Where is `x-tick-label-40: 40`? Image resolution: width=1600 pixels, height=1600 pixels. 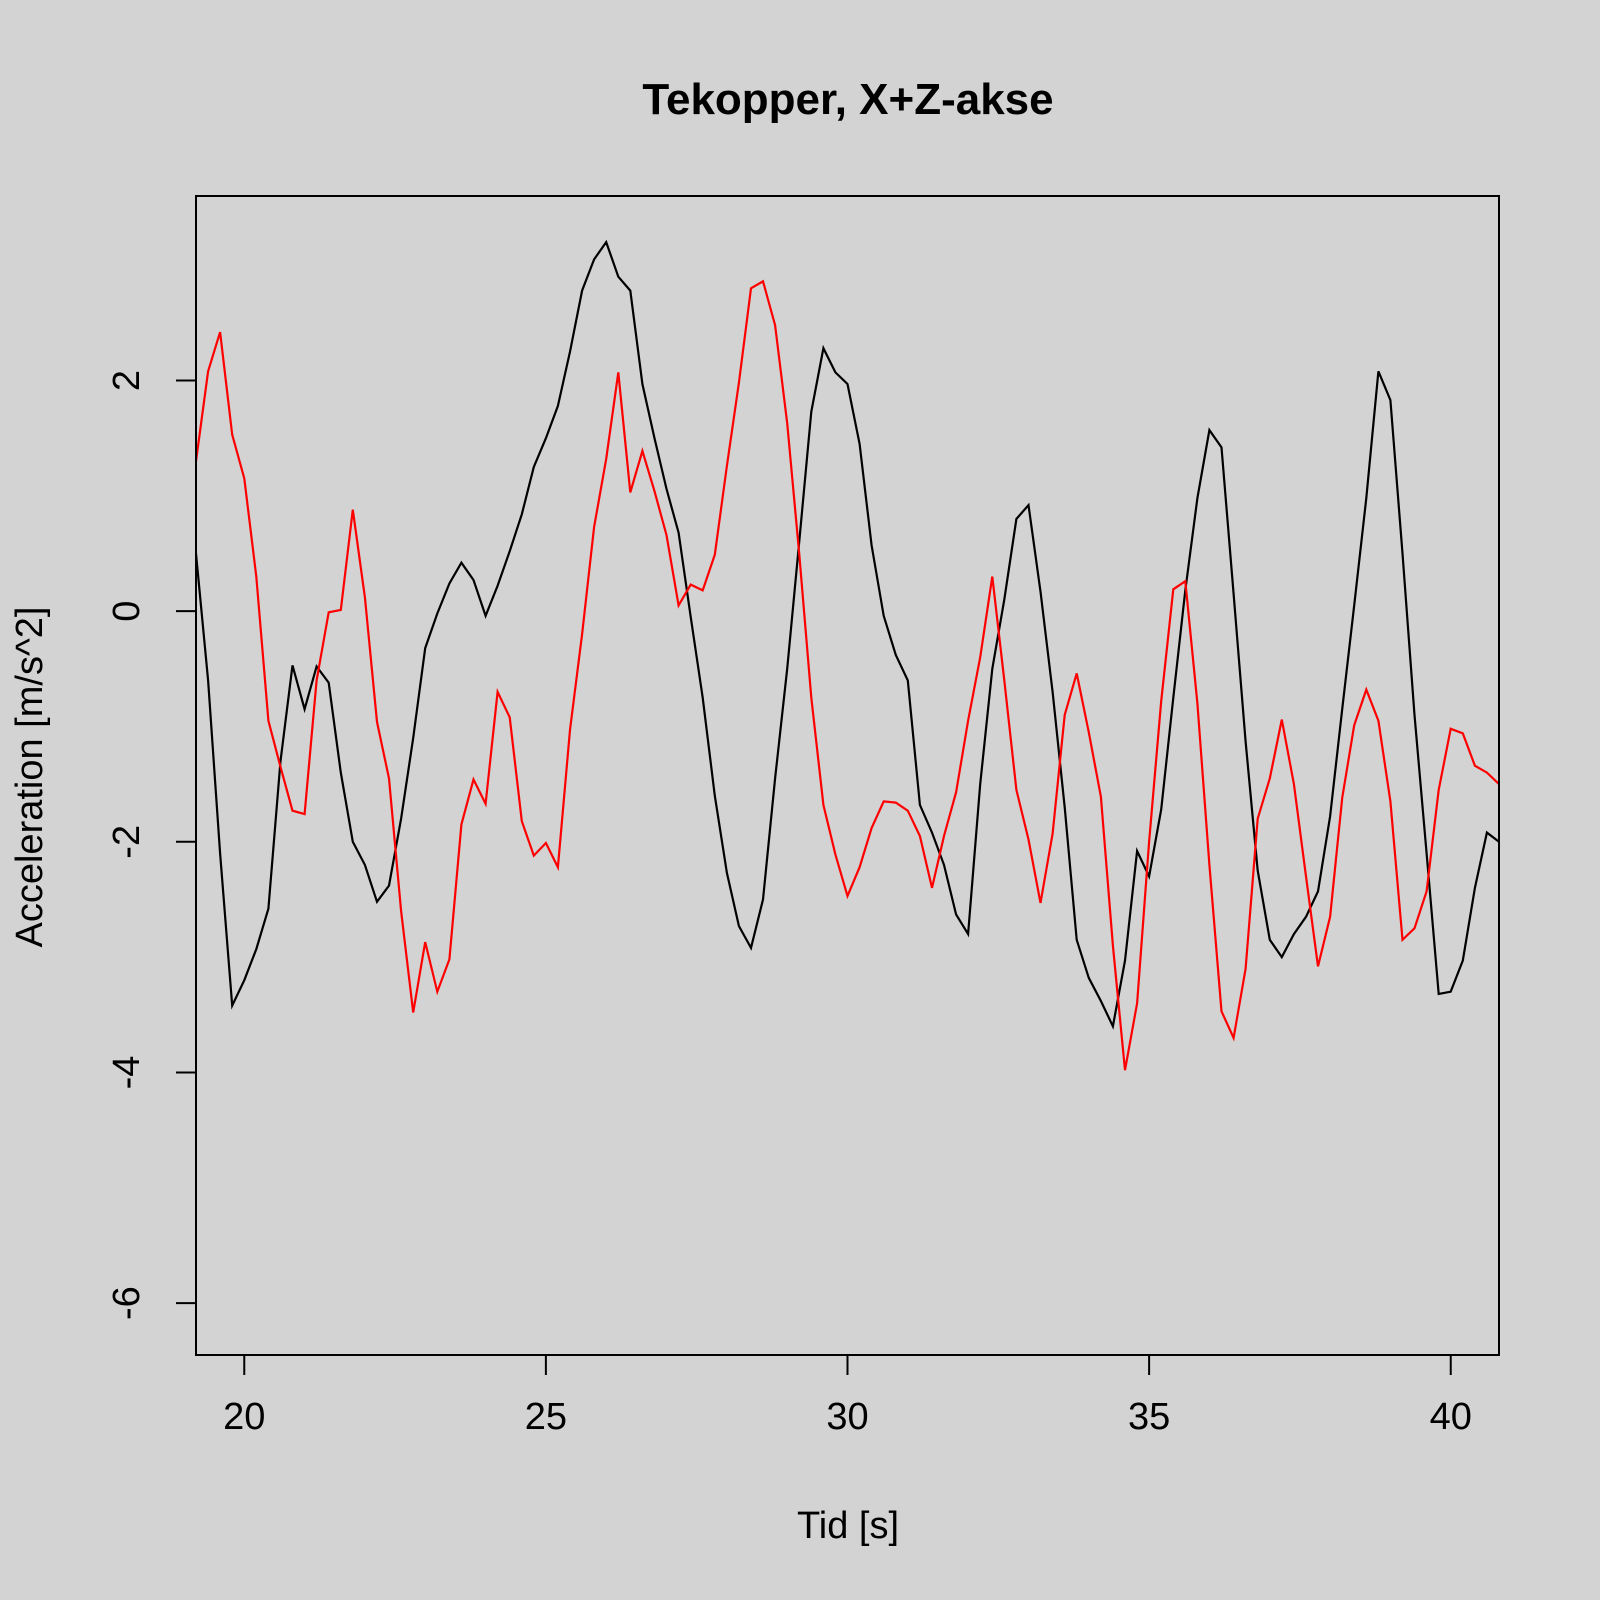
x-tick-label-40: 40 is located at coordinates (1451, 1417).